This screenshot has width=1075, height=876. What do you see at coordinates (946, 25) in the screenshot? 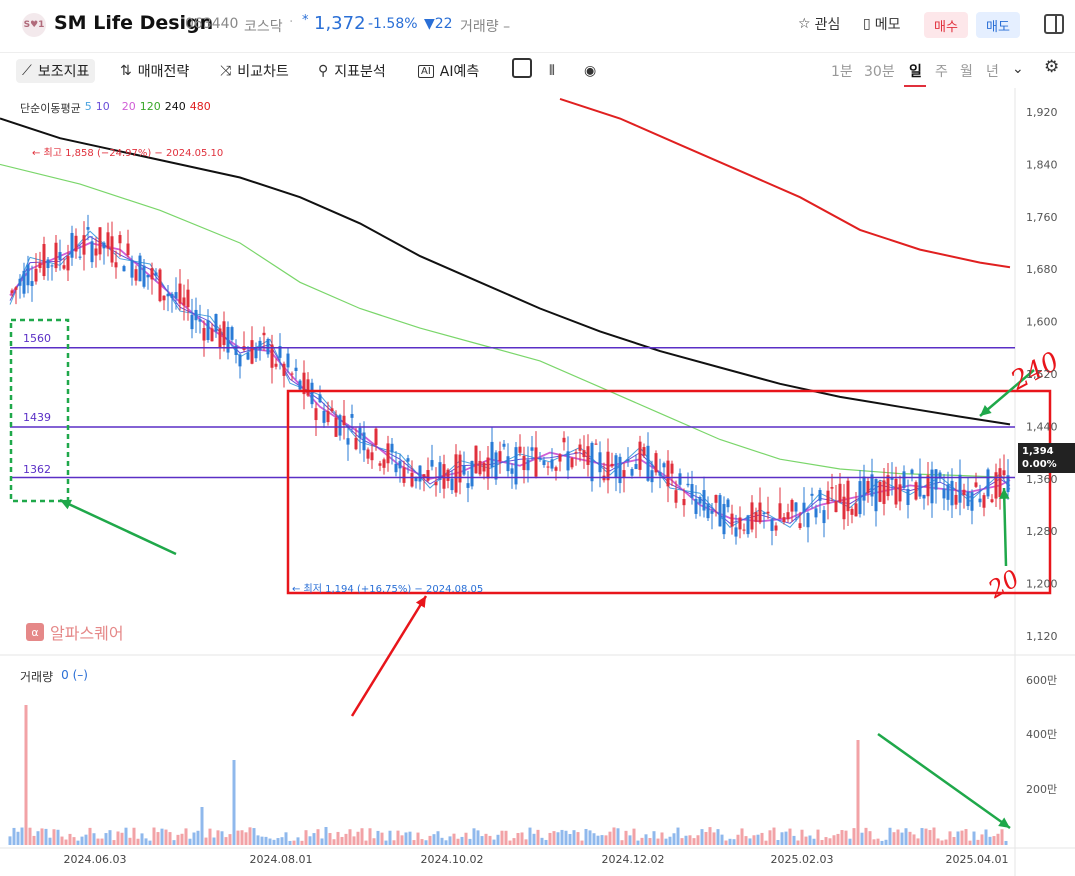
I see `buy-button: 매수` at bounding box center [946, 25].